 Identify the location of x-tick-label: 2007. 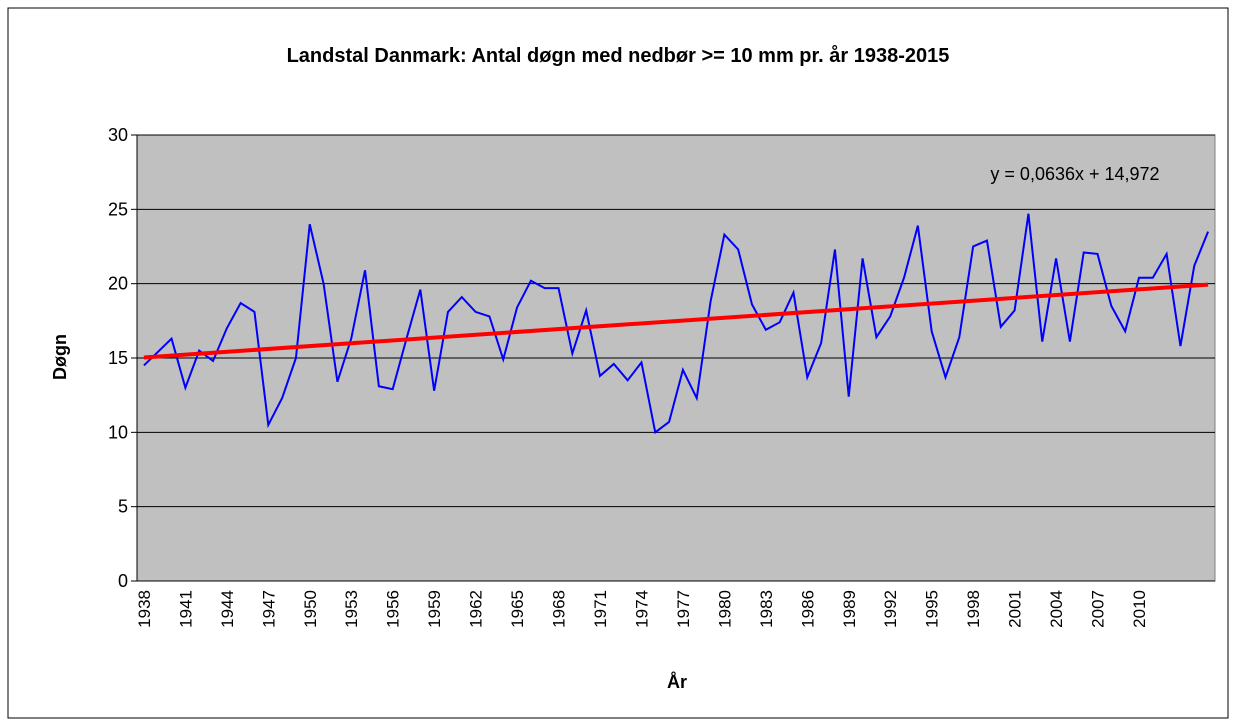
(1098, 609).